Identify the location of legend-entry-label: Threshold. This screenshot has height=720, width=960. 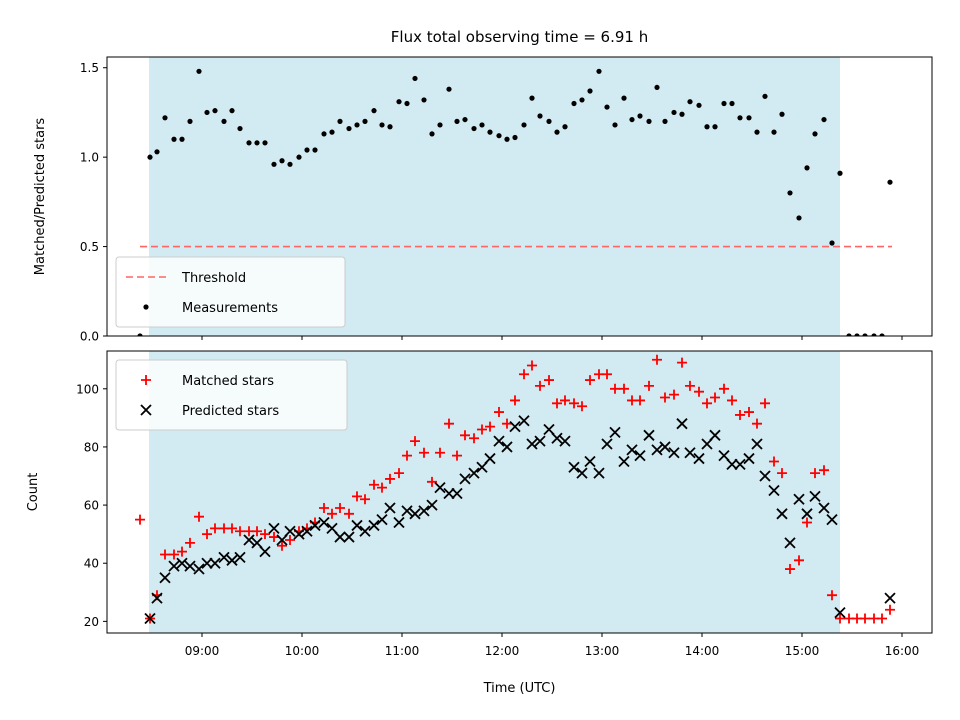
(213, 278).